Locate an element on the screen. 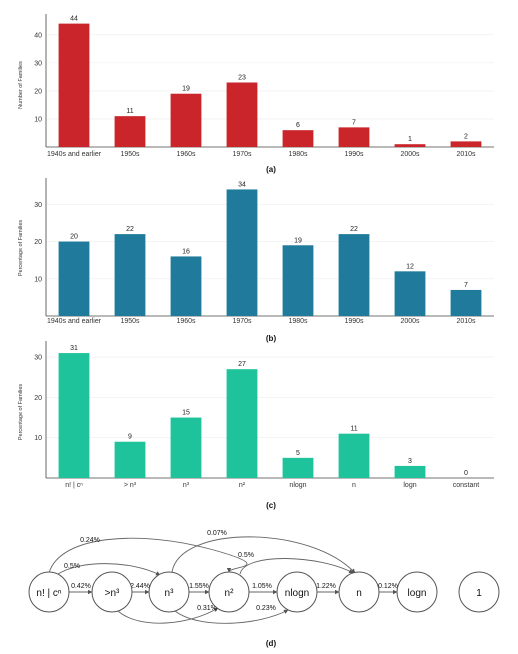 The width and height of the screenshot is (518, 654). edge-label: 2.44% is located at coordinates (140, 586).